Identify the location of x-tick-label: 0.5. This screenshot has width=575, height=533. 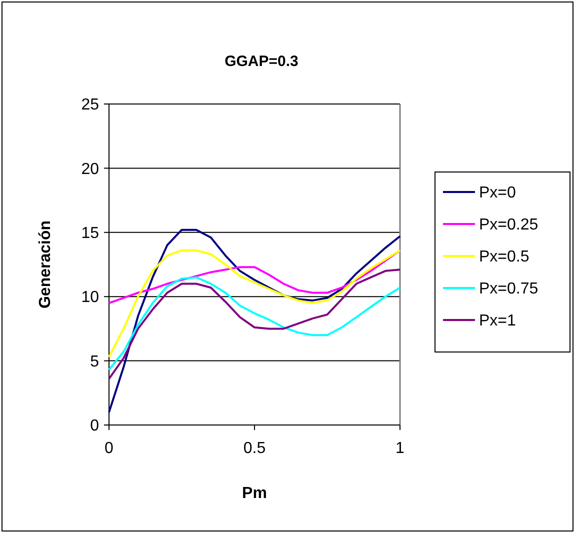
(254, 448).